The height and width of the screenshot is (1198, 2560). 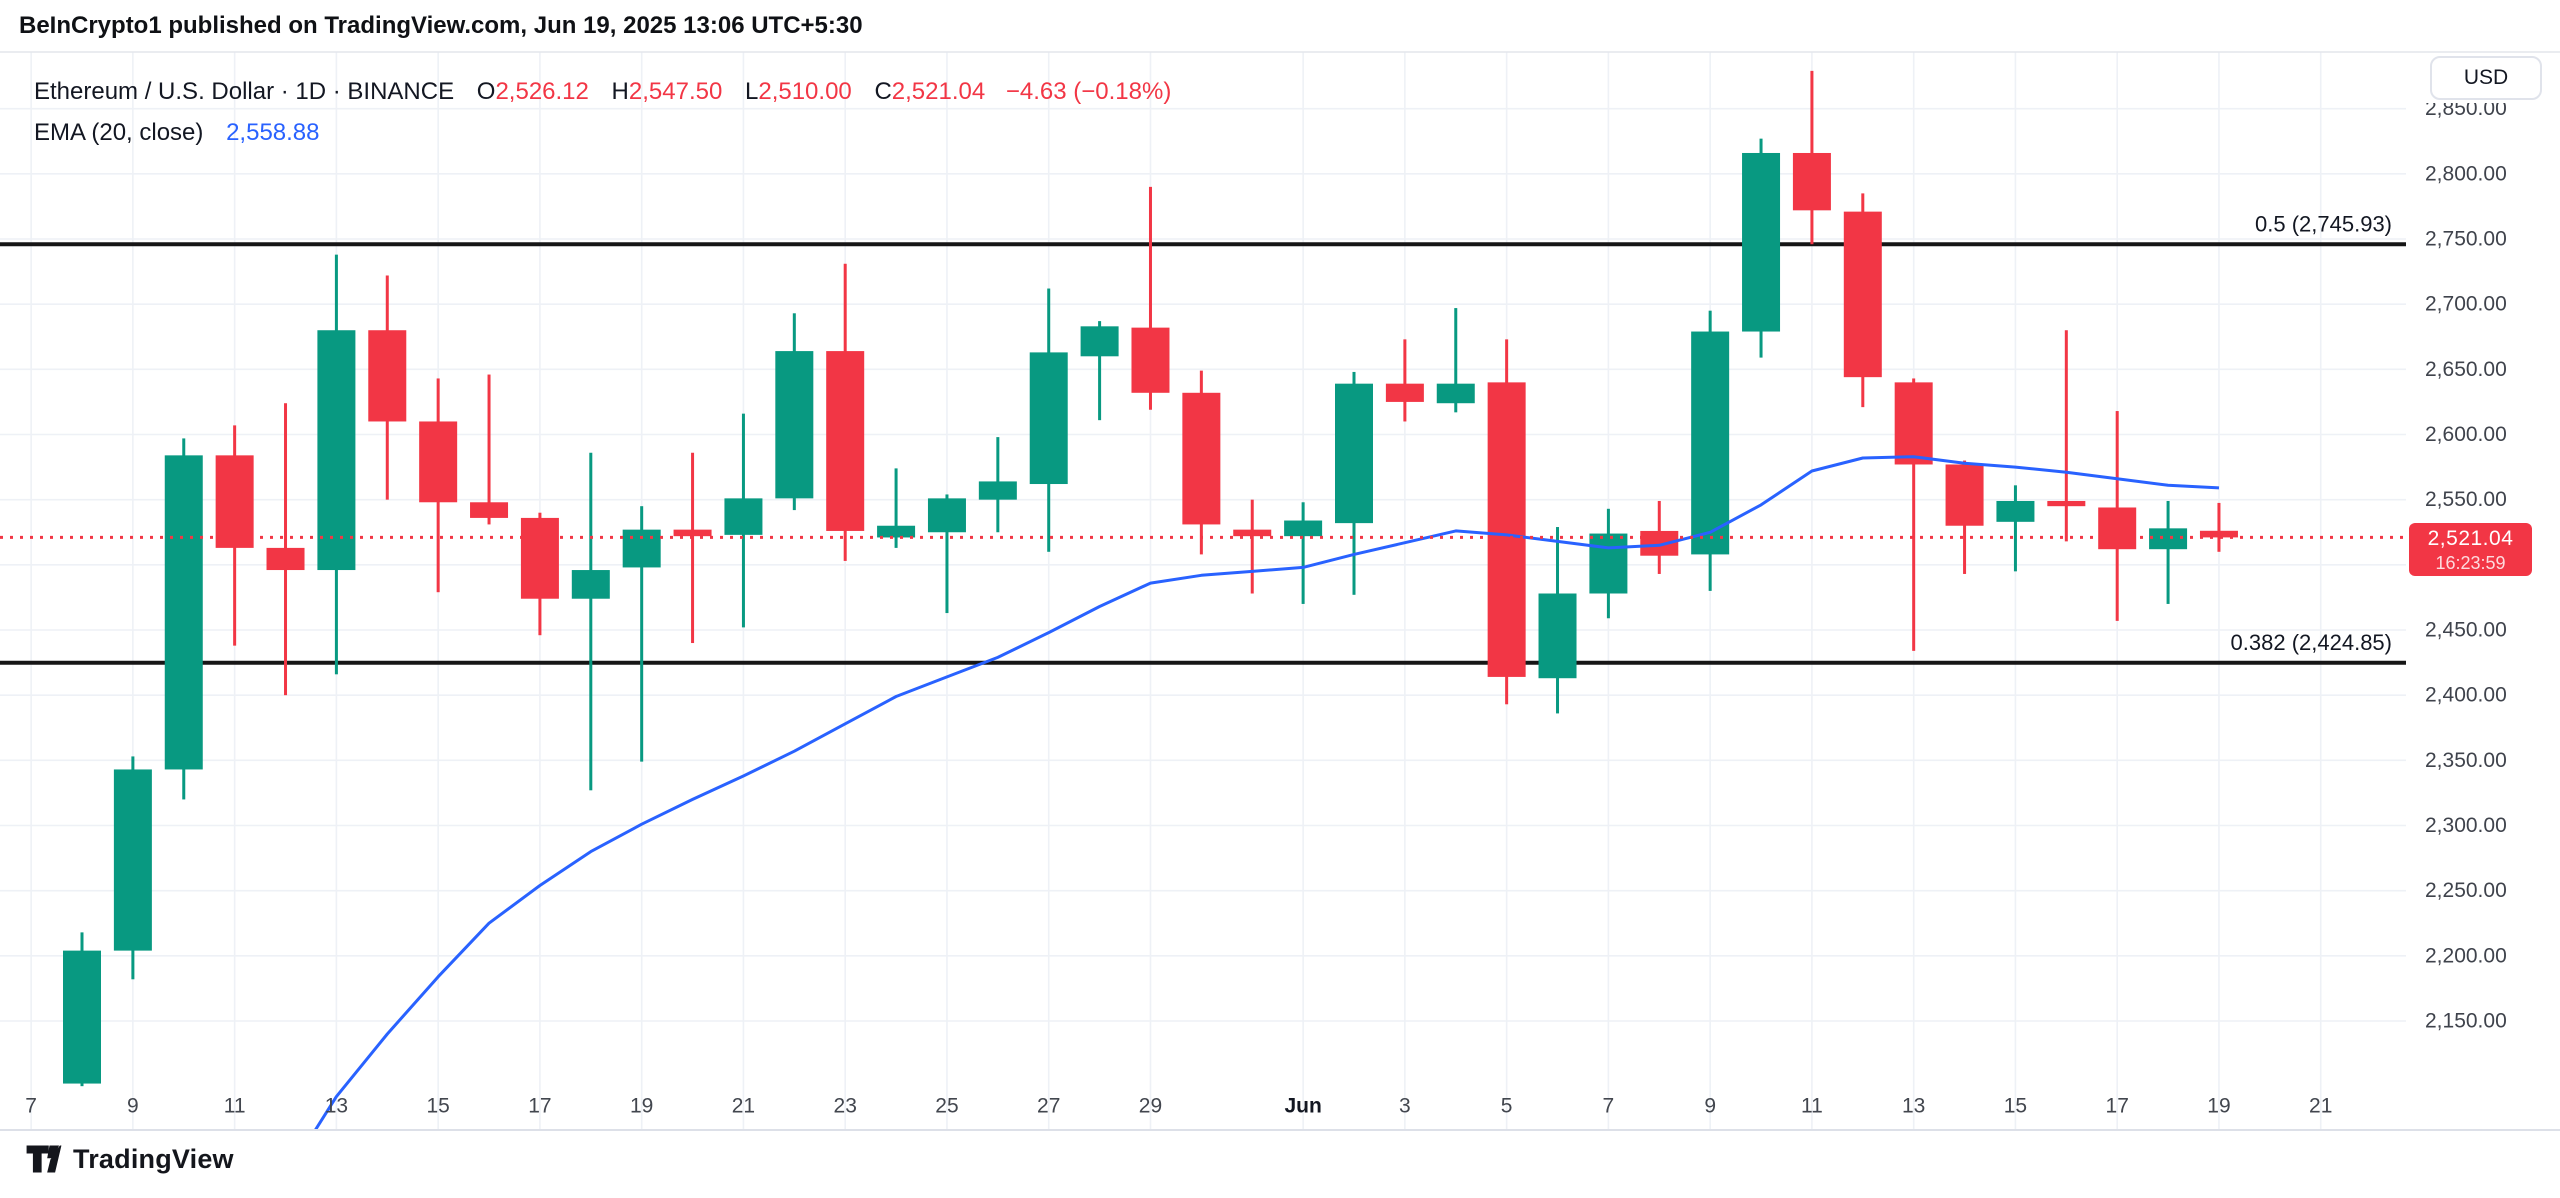 What do you see at coordinates (805, 91) in the screenshot?
I see `low-value: 2,510.00` at bounding box center [805, 91].